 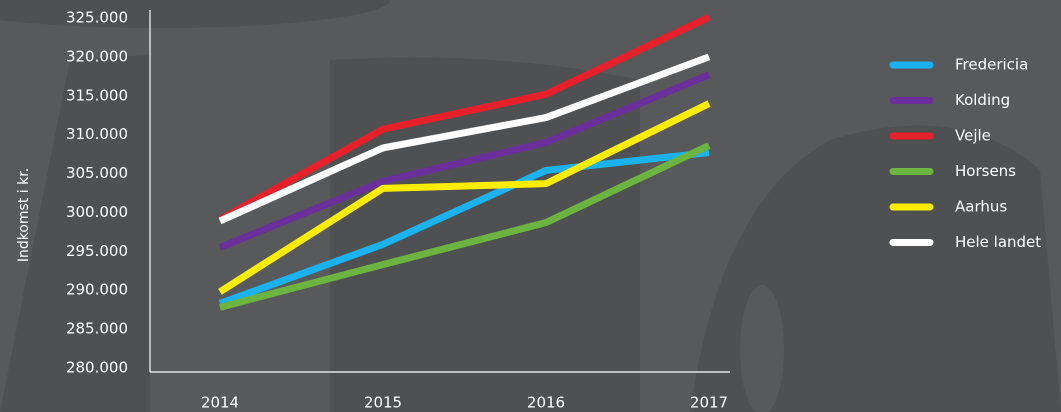 What do you see at coordinates (973, 136) in the screenshot?
I see `legend-label: Vejle` at bounding box center [973, 136].